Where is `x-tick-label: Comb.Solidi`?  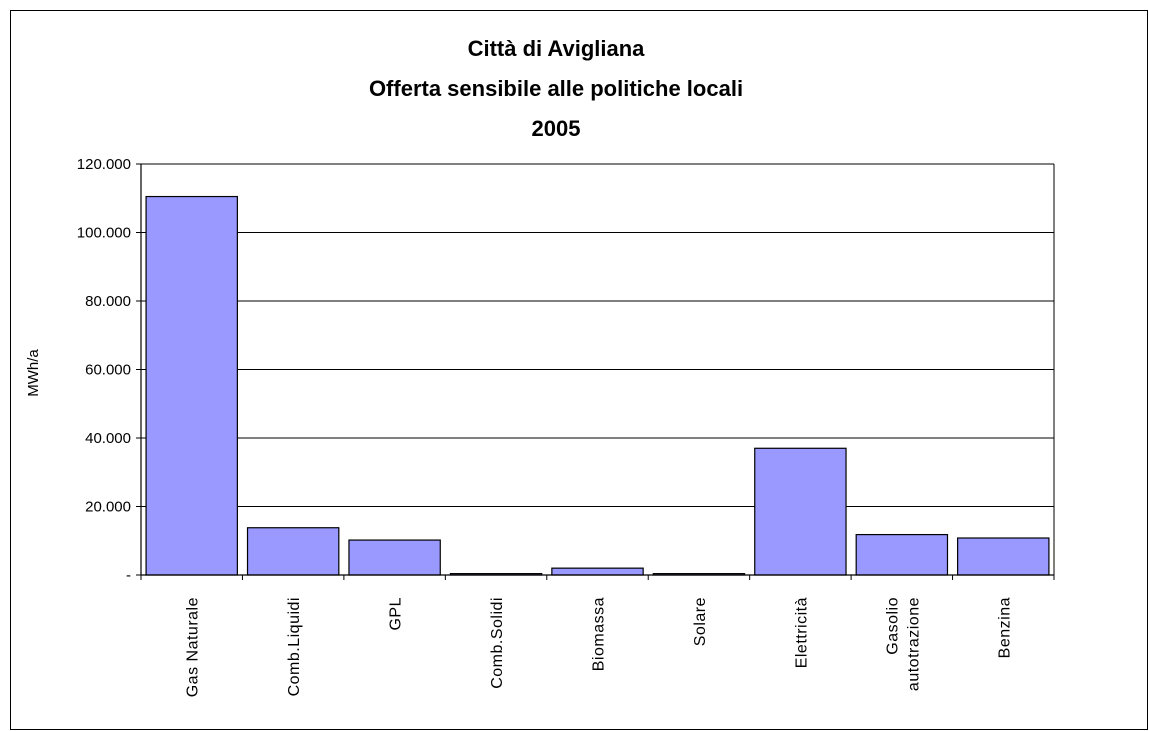 x-tick-label: Comb.Solidi is located at coordinates (497, 643).